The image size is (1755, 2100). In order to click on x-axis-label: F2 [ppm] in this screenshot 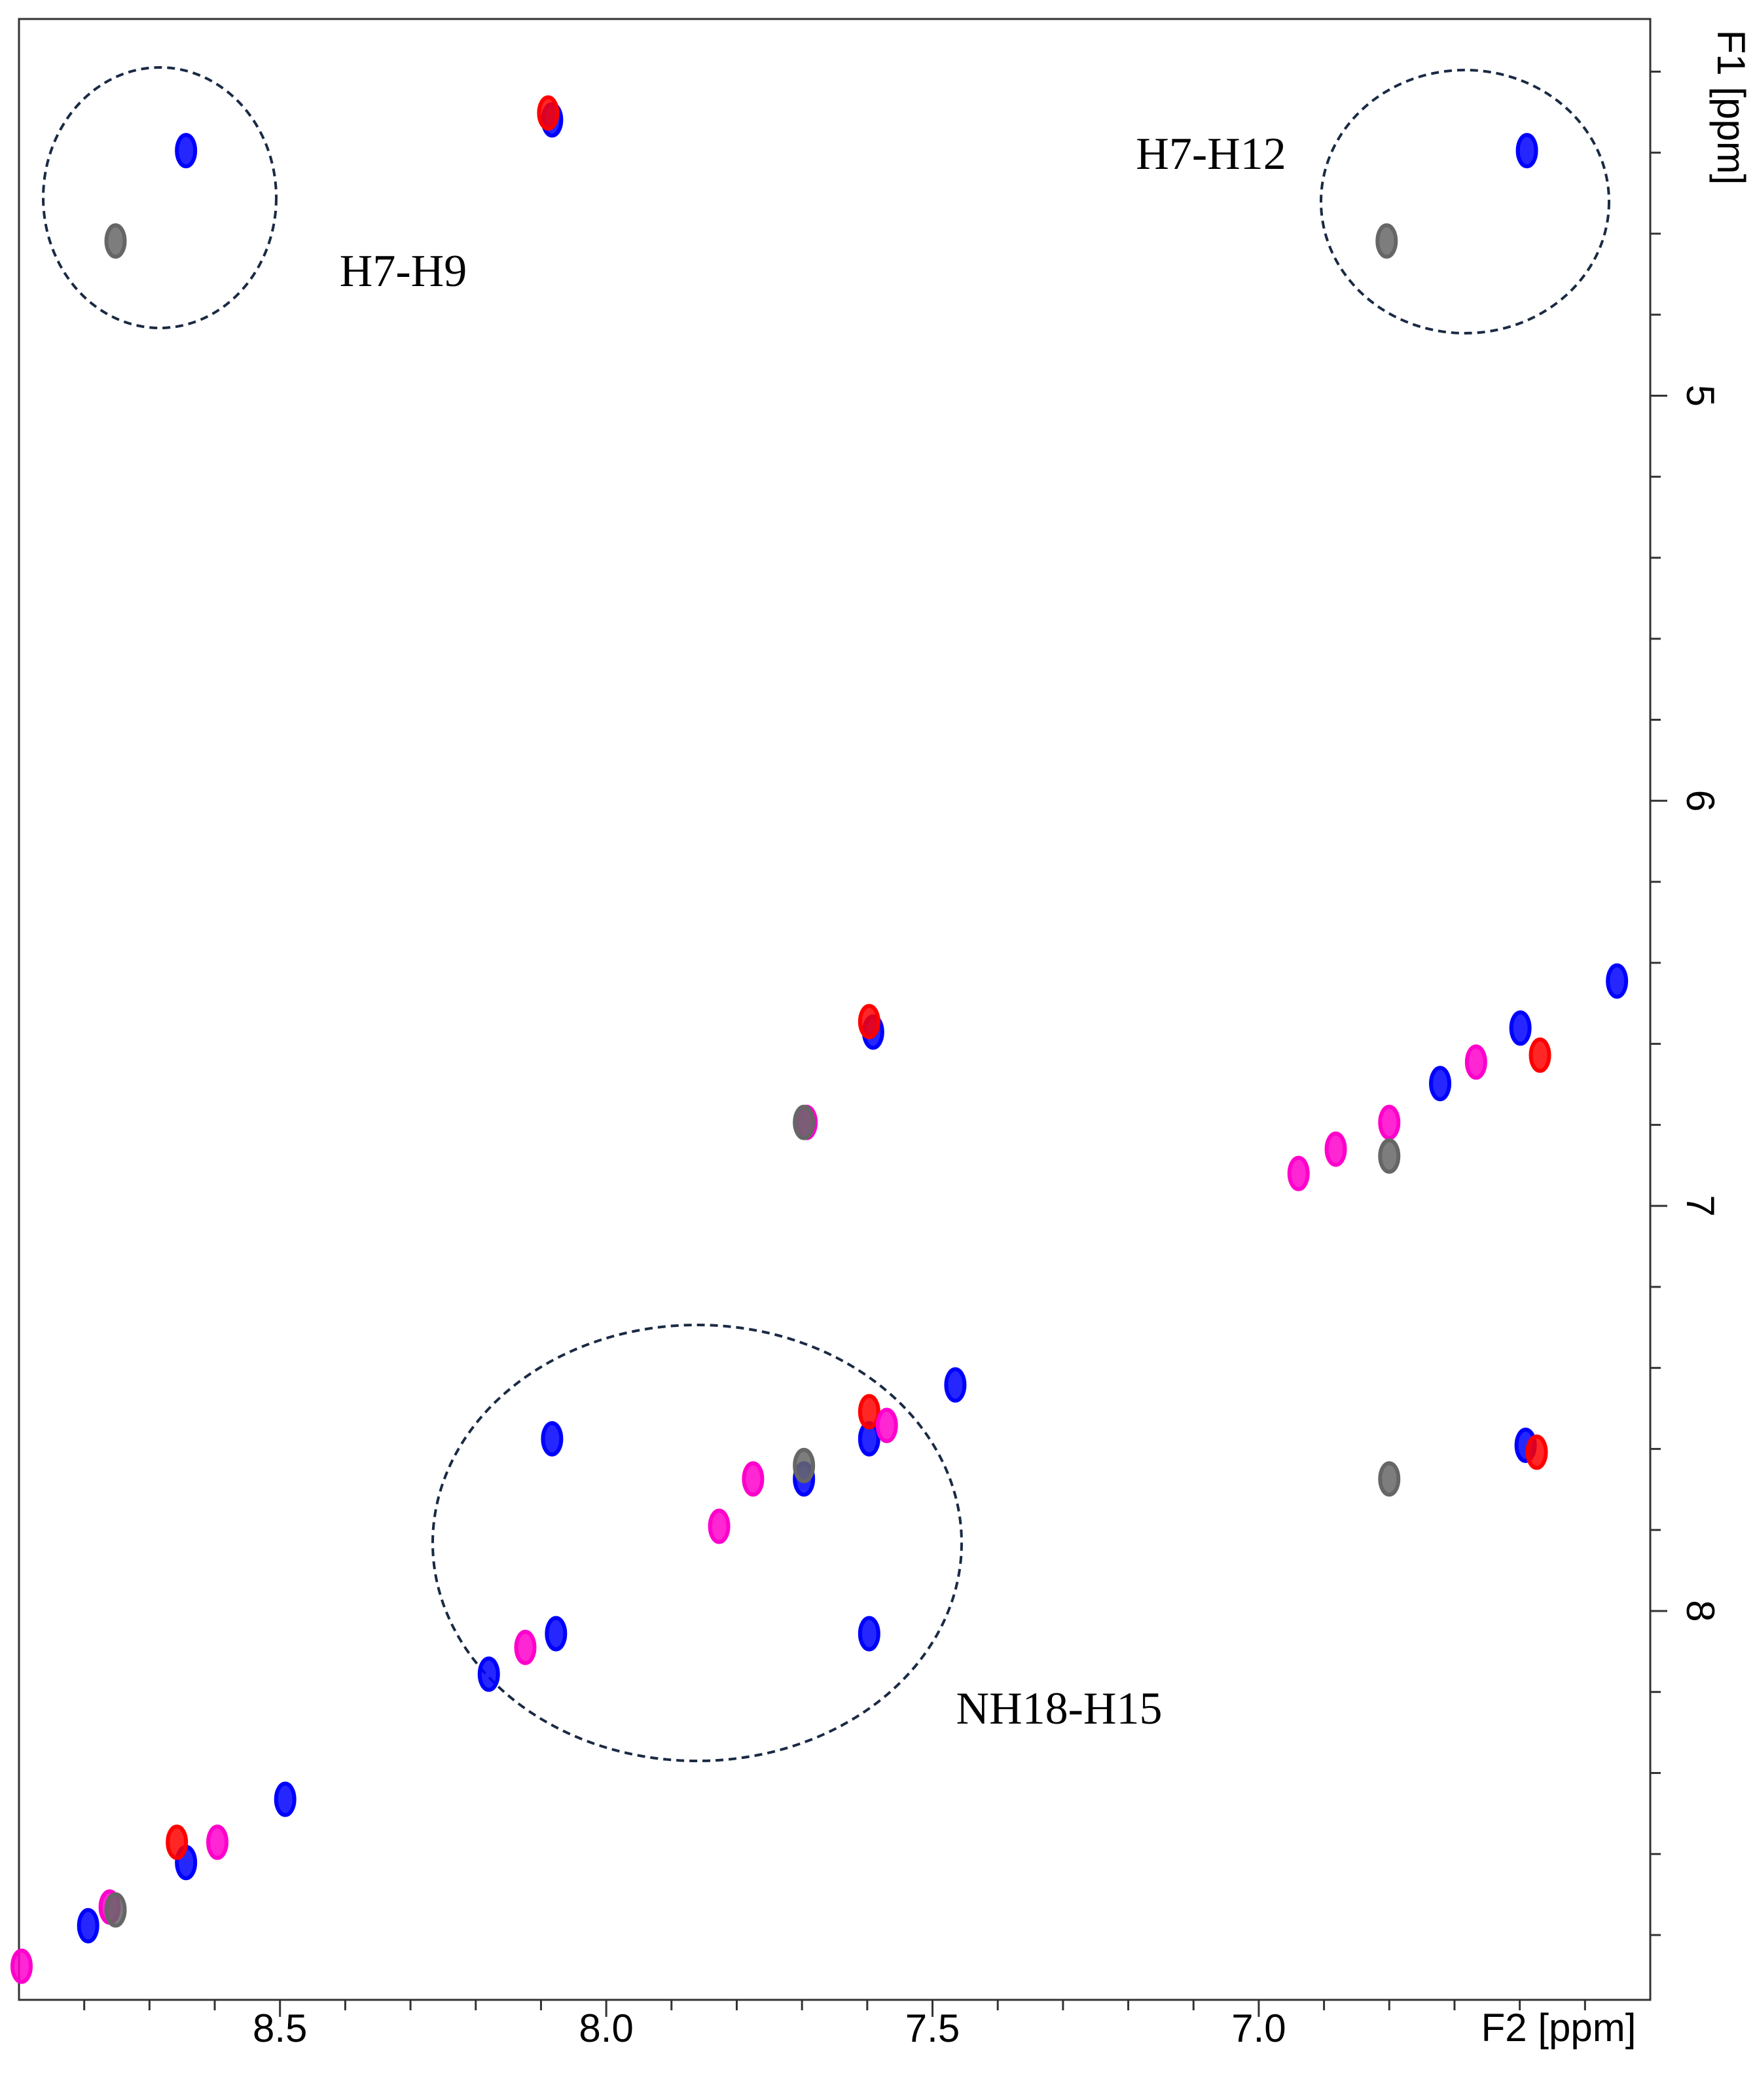, I will do `click(1559, 2028)`.